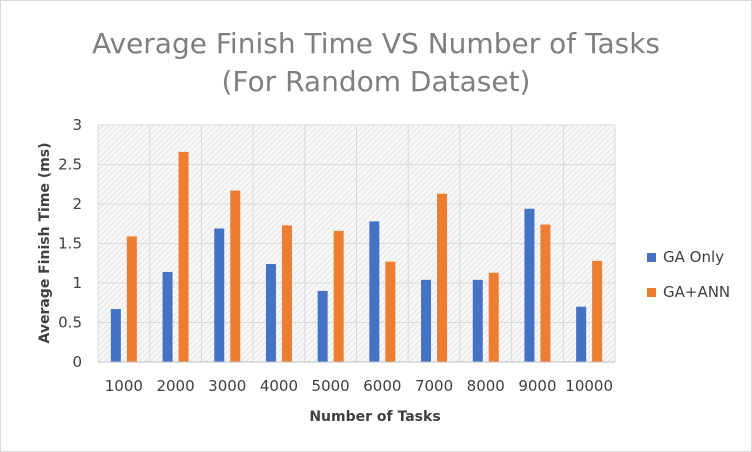 This screenshot has height=452, width=752. What do you see at coordinates (167, 316) in the screenshot?
I see `bar-ga-only-2000` at bounding box center [167, 316].